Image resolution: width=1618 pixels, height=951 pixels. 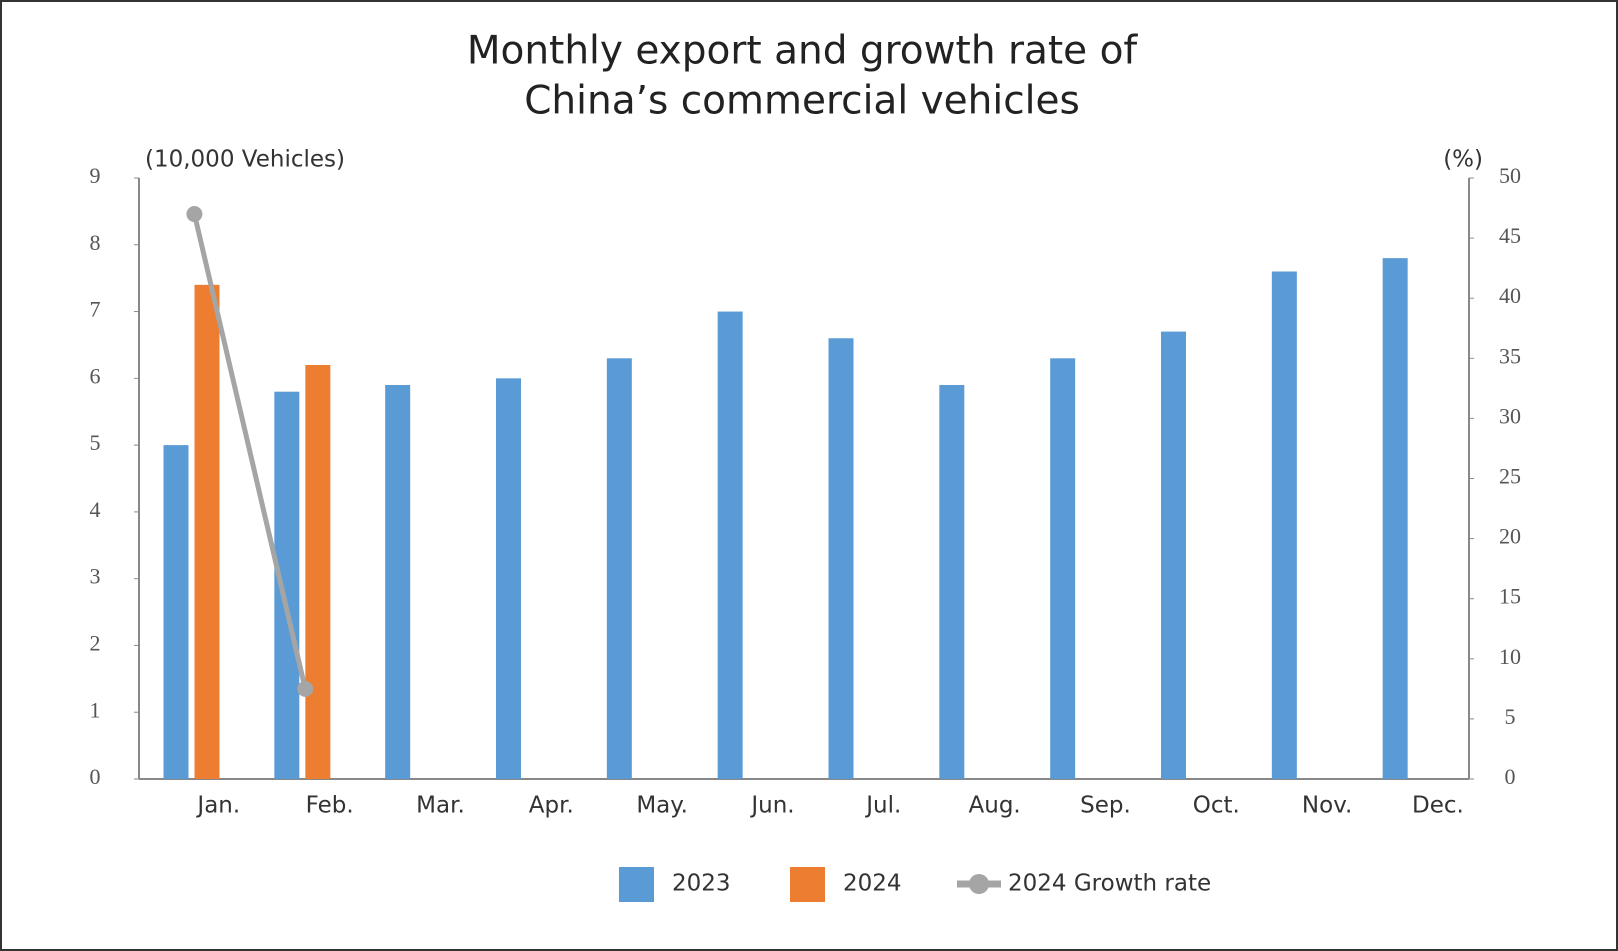 What do you see at coordinates (330, 806) in the screenshot?
I see `x-tick-label: Feb.` at bounding box center [330, 806].